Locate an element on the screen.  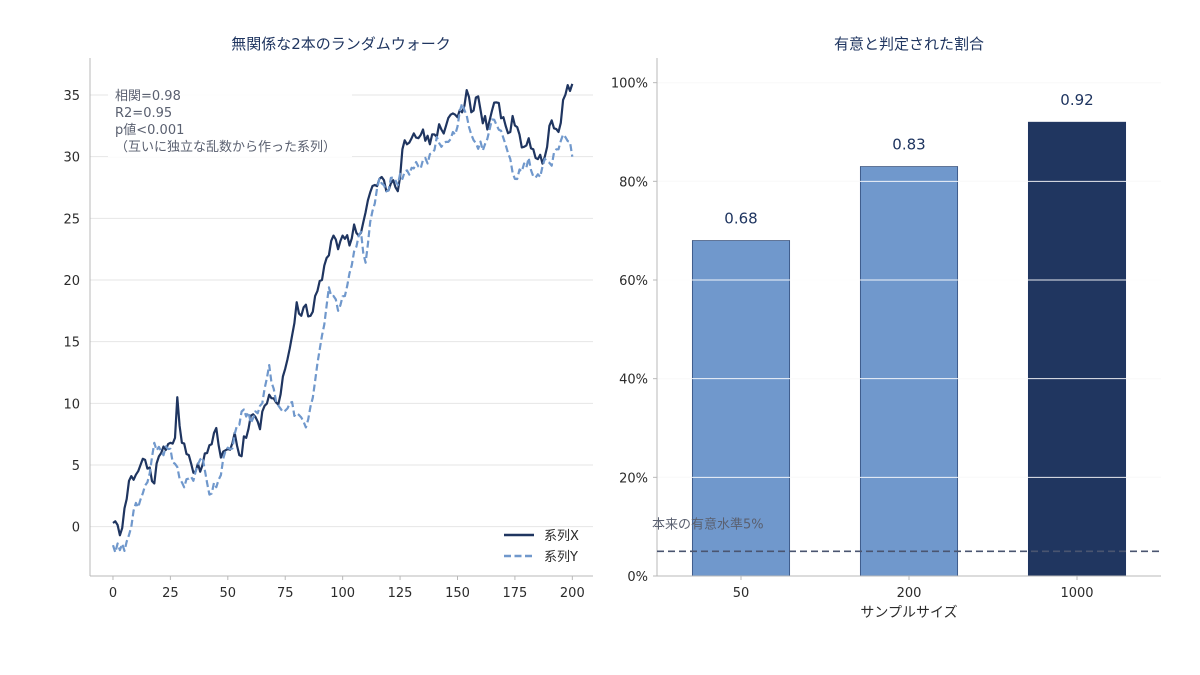
right-y-tick-label: 80% is located at coordinates (633, 182).